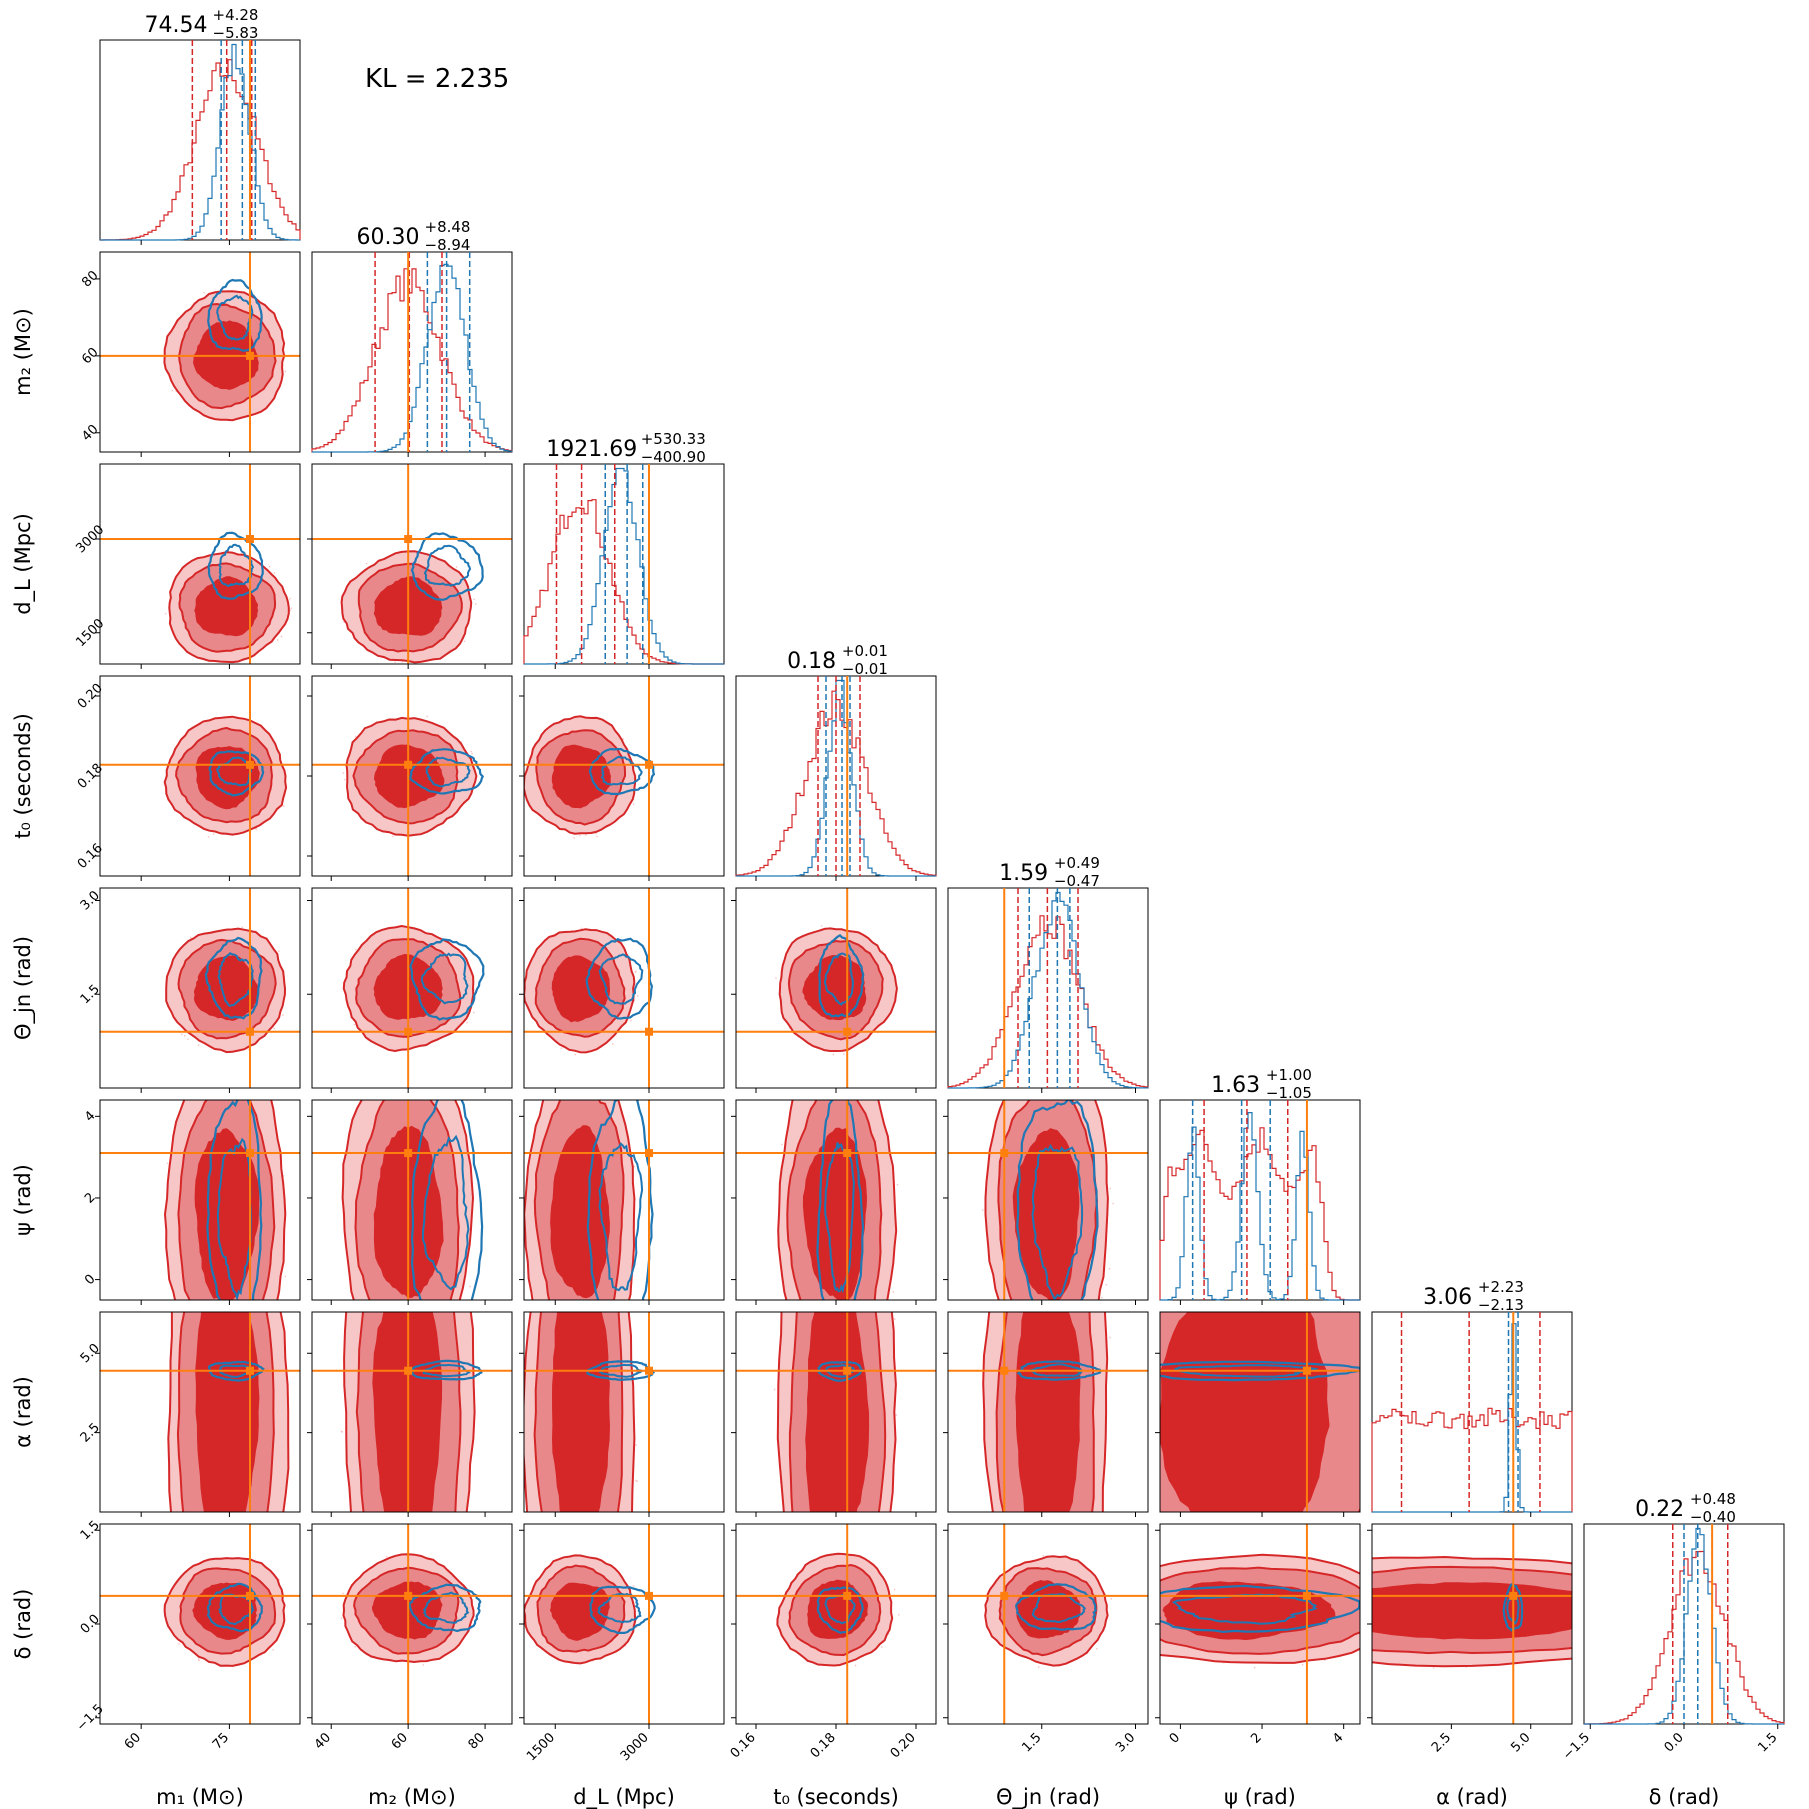  I want to click on y-tick-label-psi-0: 0, so click(90, 1280).